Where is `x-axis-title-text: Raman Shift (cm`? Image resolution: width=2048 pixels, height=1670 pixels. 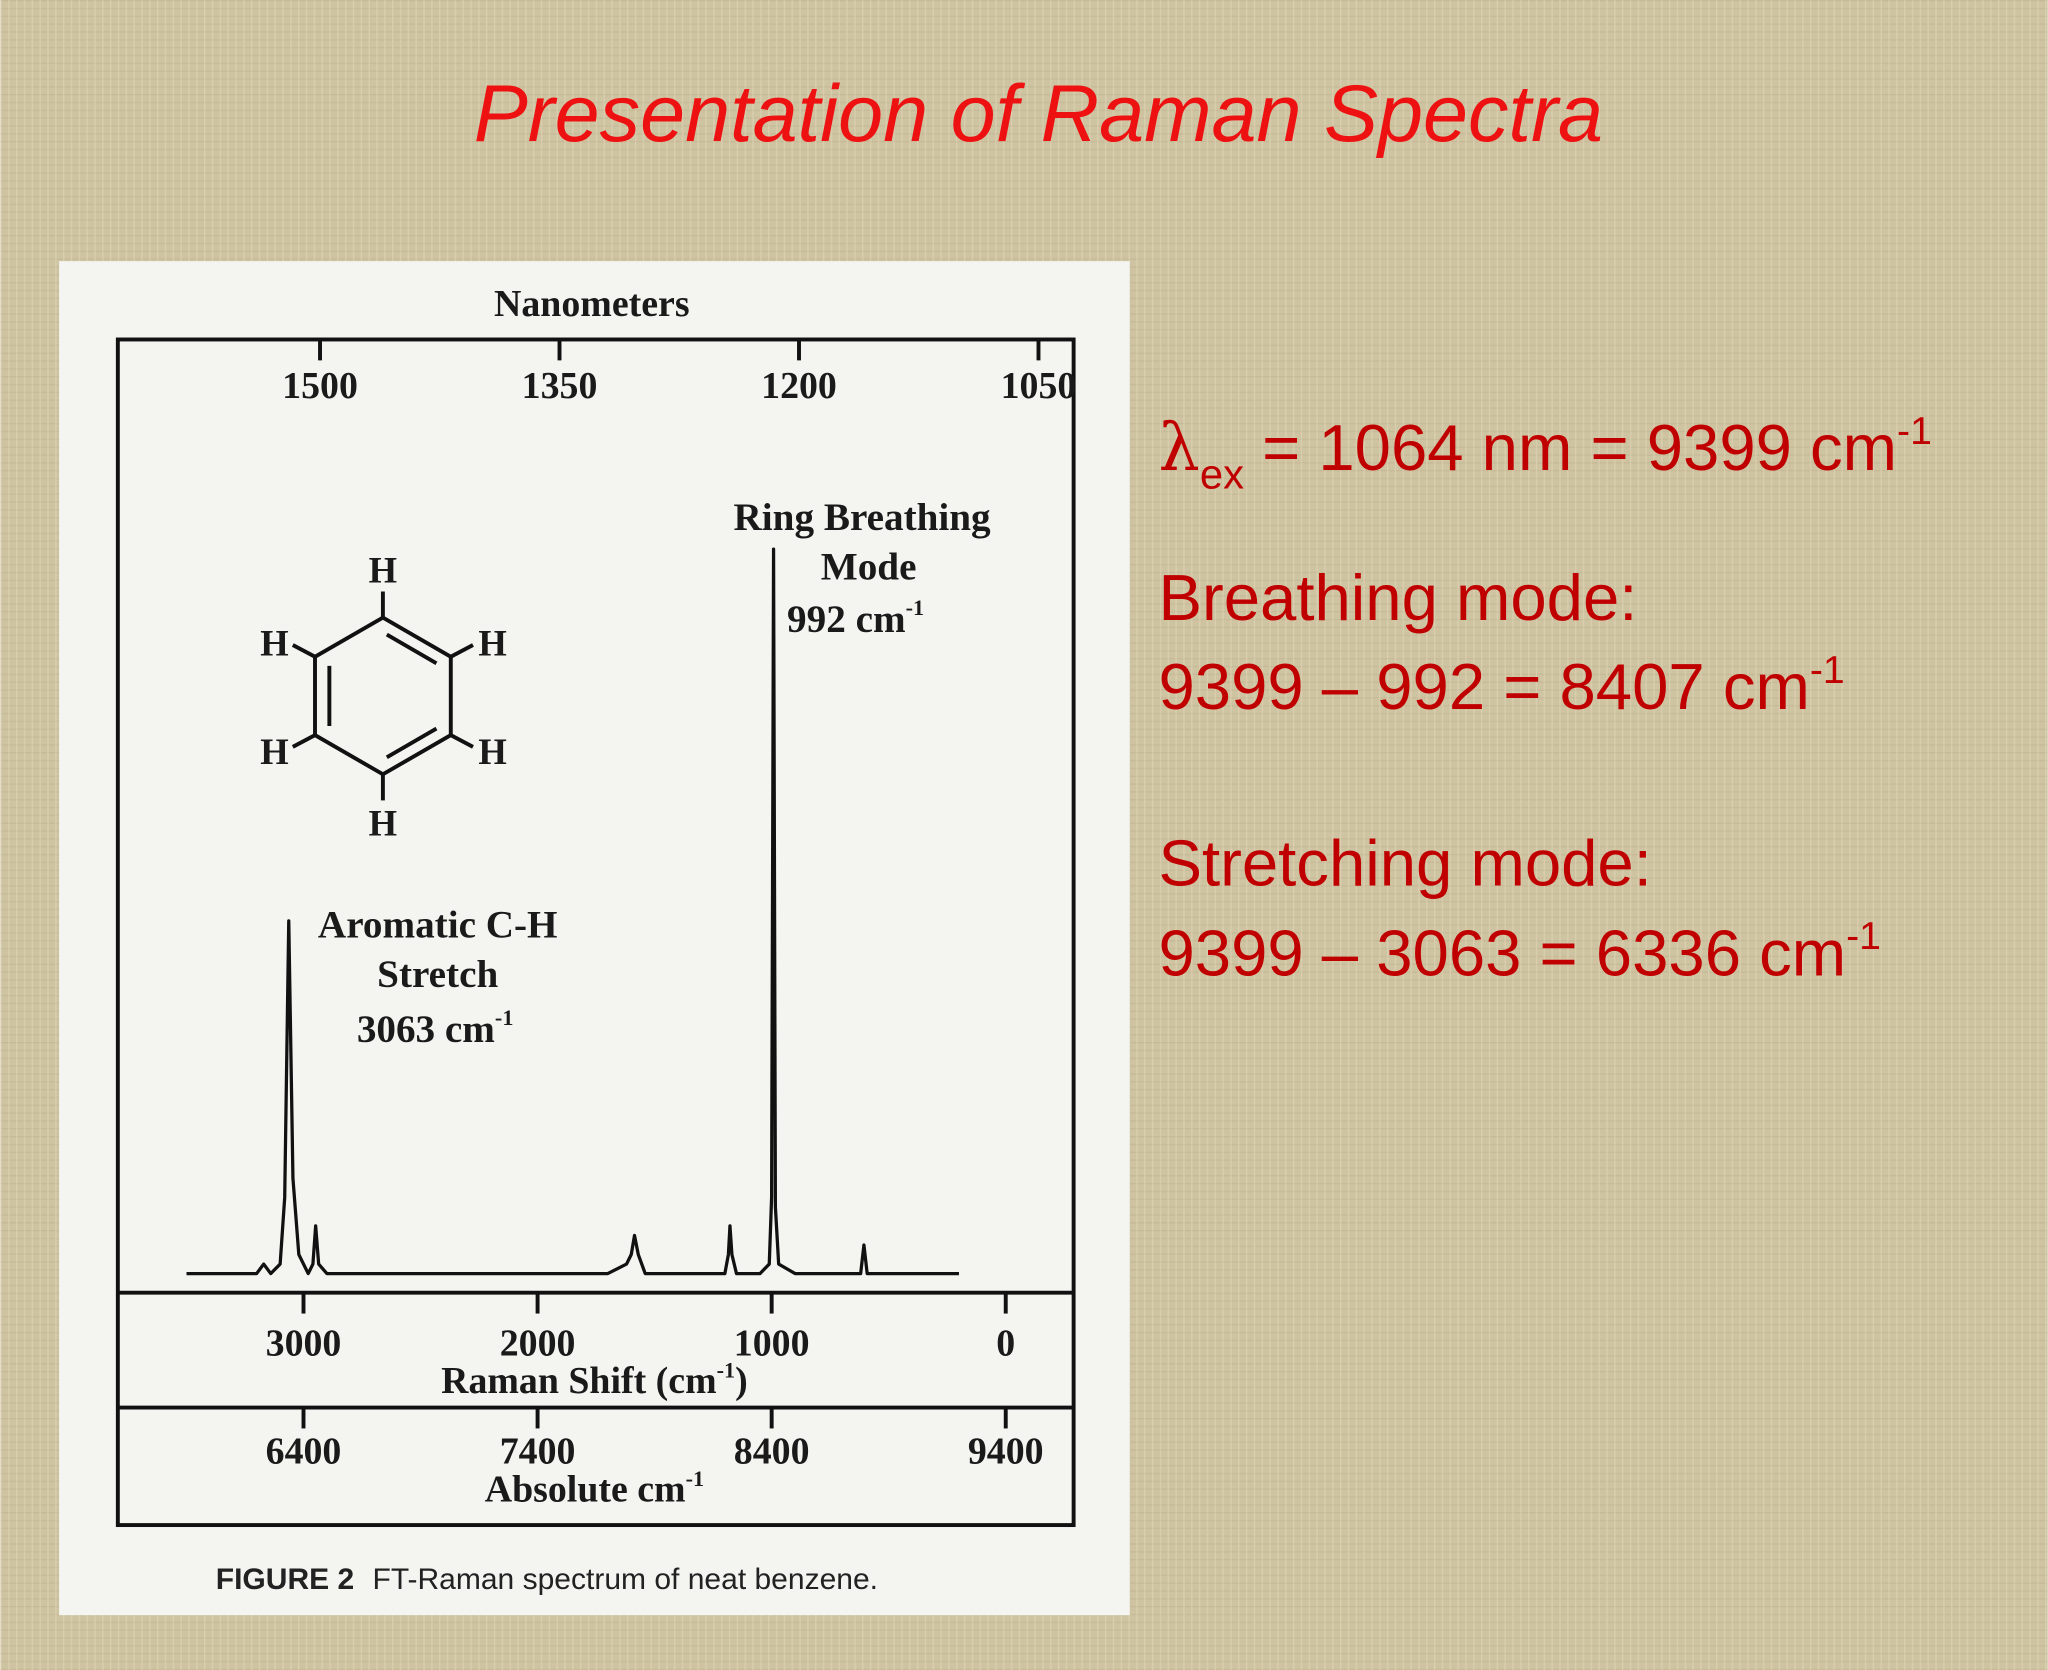 x-axis-title-text: Raman Shift (cm is located at coordinates (579, 1381).